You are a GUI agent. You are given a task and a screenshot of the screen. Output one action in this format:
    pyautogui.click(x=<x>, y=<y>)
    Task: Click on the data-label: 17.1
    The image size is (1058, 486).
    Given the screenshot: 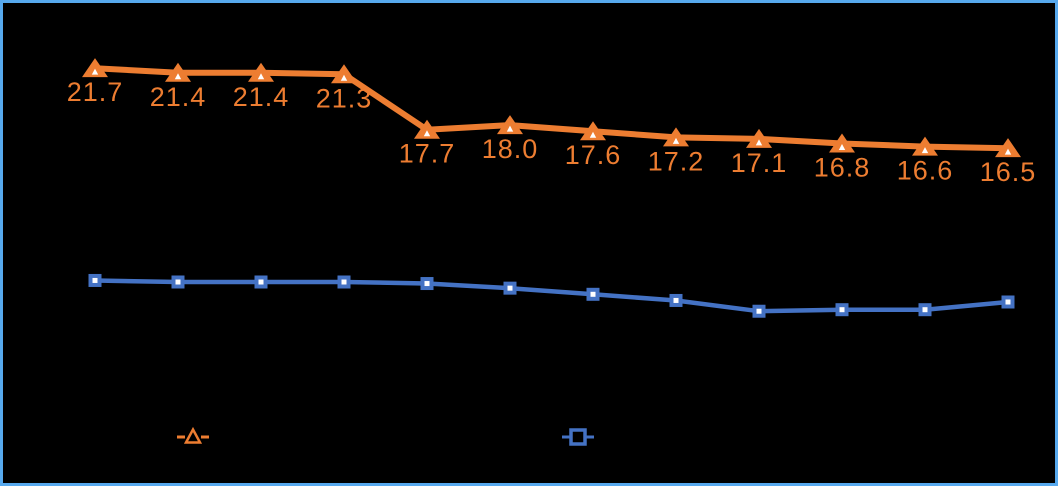 What is the action you would take?
    pyautogui.click(x=759, y=163)
    